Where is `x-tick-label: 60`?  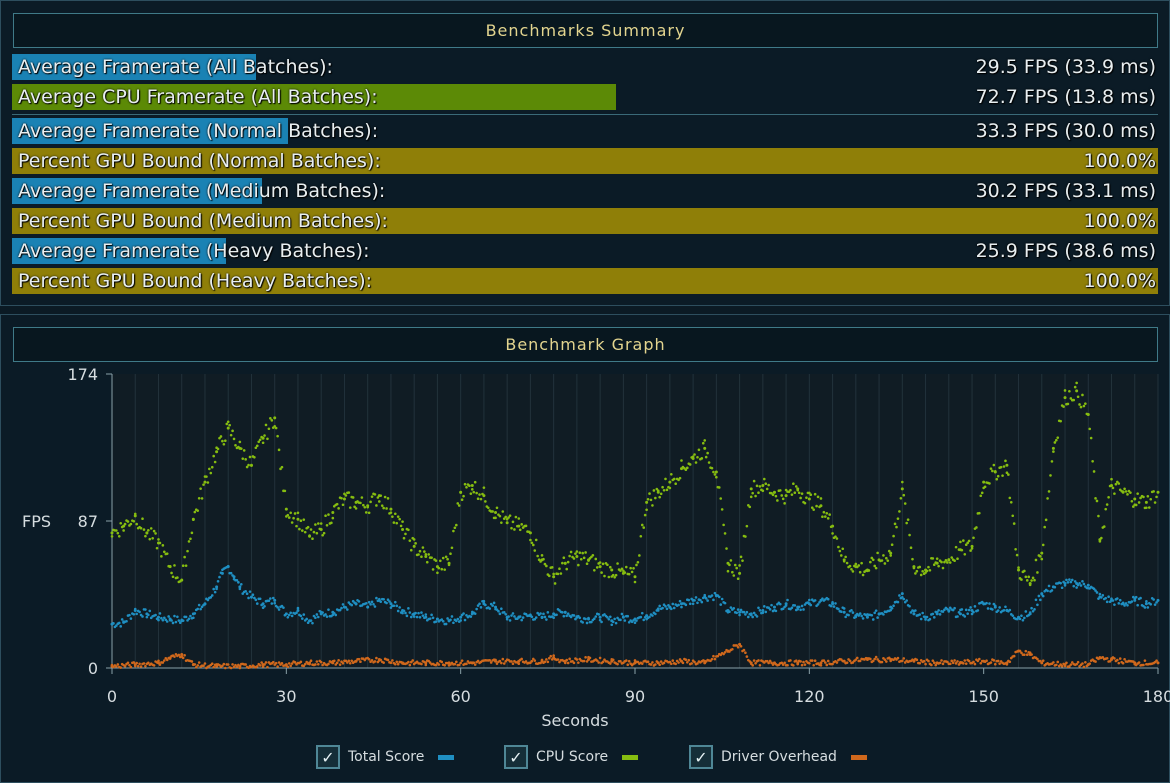 x-tick-label: 60 is located at coordinates (460, 696).